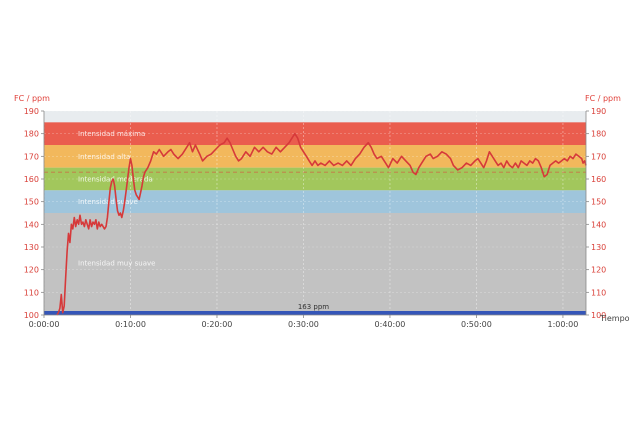  I want to click on x-tick-label-0: 0:00:00, so click(44, 324).